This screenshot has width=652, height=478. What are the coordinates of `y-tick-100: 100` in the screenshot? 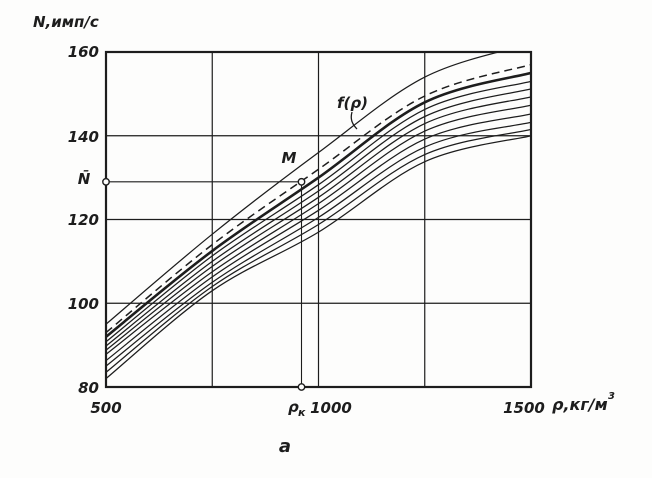 It's located at (83, 304).